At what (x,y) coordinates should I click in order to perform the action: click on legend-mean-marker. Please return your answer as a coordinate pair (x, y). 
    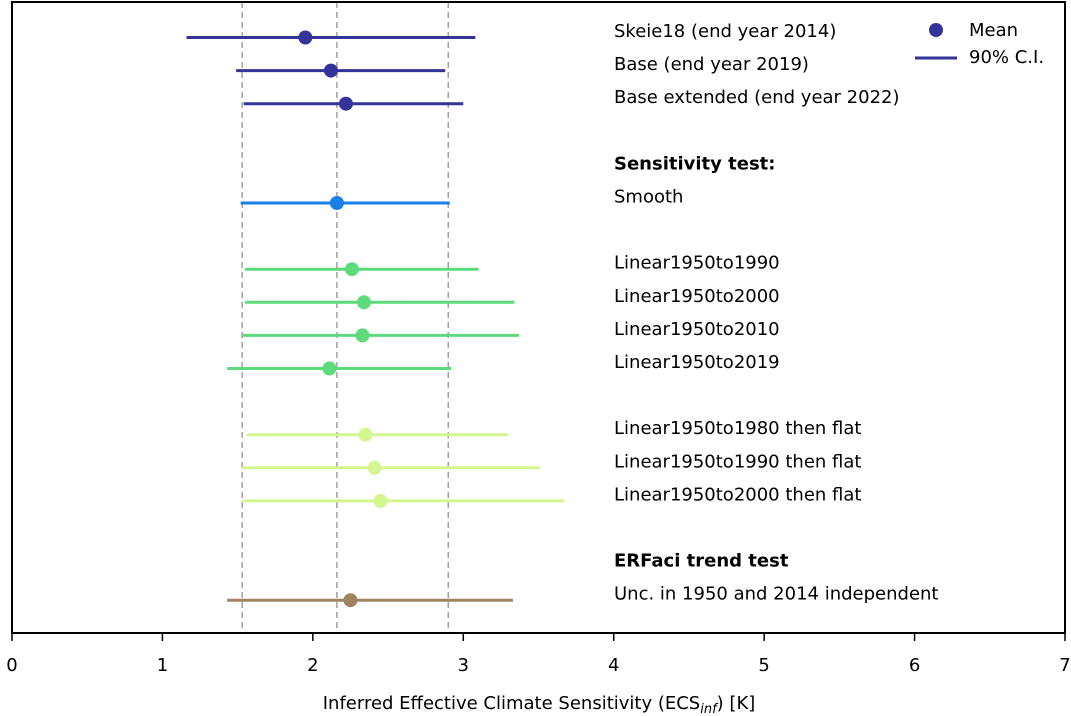
    Looking at the image, I should click on (936, 30).